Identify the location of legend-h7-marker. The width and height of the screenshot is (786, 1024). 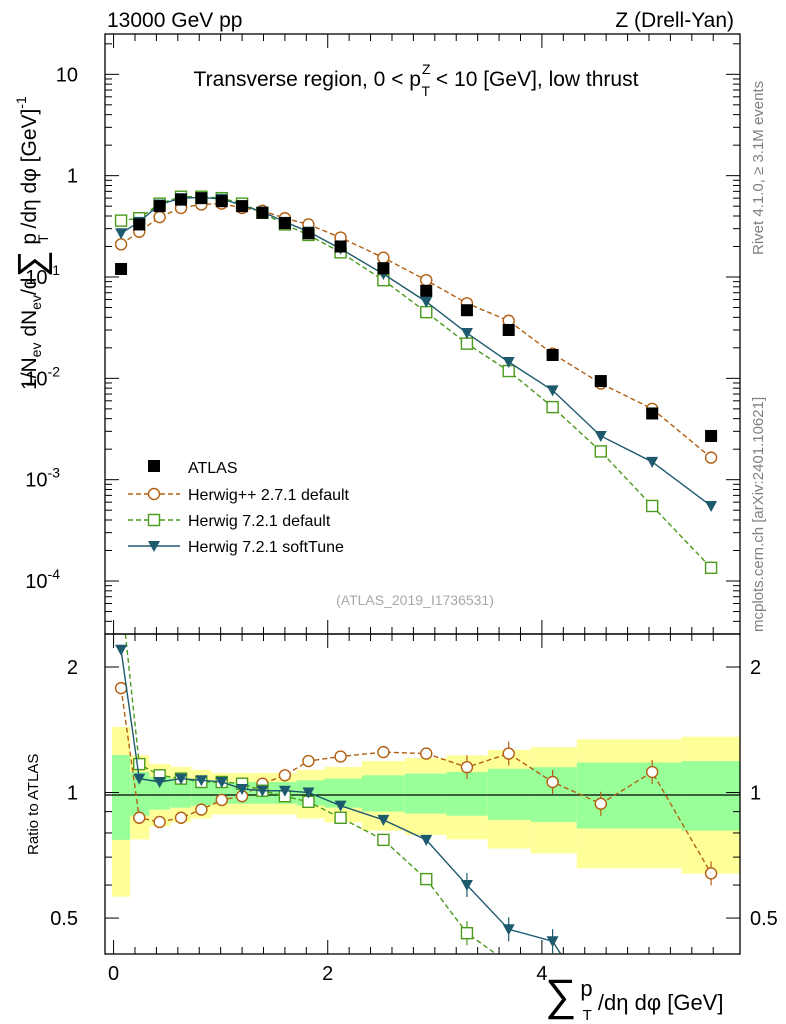
(154, 520).